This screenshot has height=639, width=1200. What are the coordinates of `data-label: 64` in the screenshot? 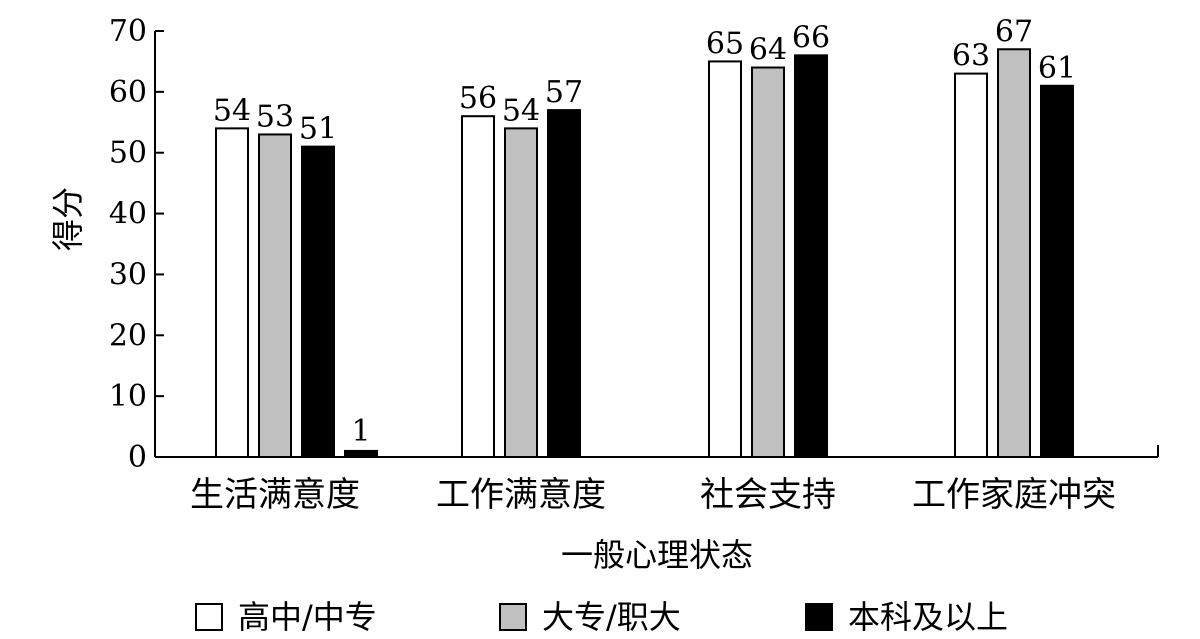 It's located at (768, 50).